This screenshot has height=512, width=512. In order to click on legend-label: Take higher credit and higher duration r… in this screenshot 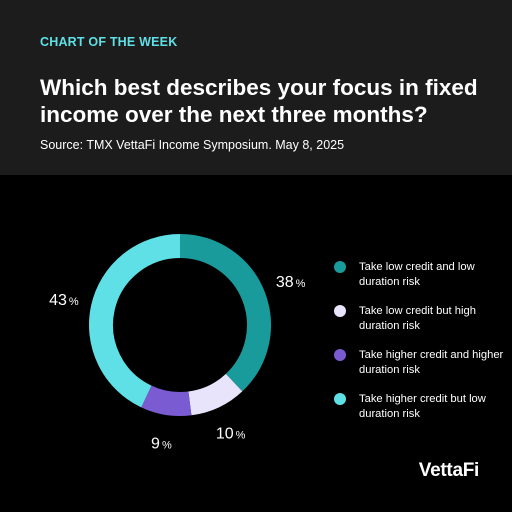, I will do `click(431, 362)`.